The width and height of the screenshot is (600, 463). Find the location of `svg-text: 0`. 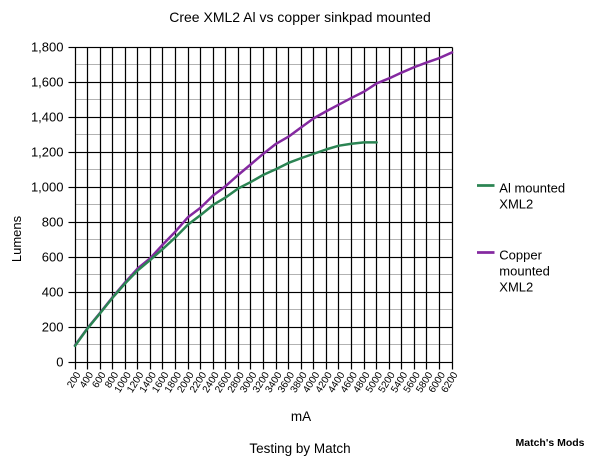

svg-text: 0 is located at coordinates (59, 362).